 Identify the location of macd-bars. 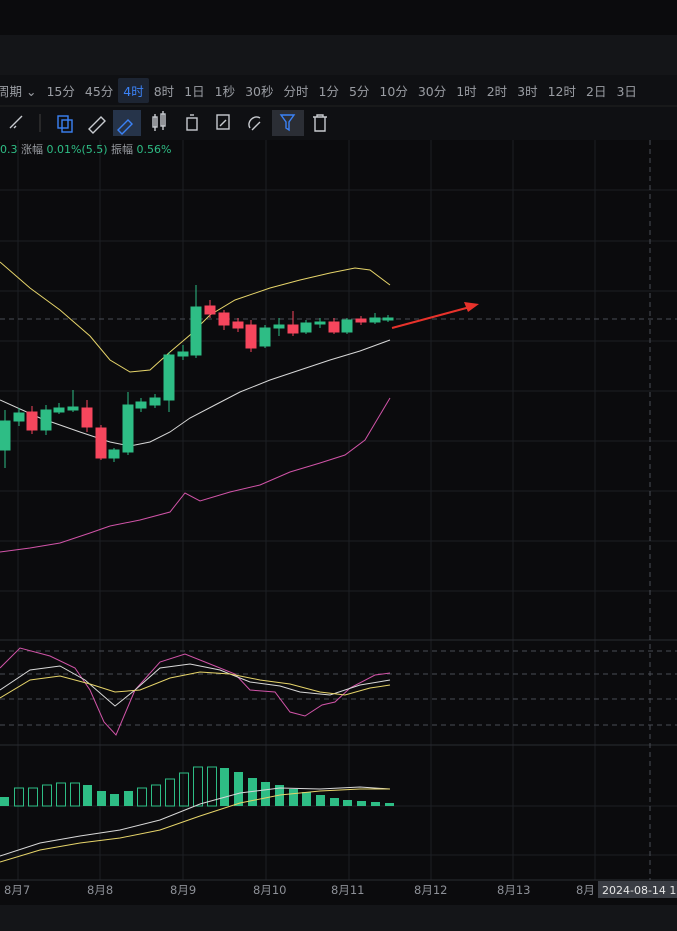
(197, 814).